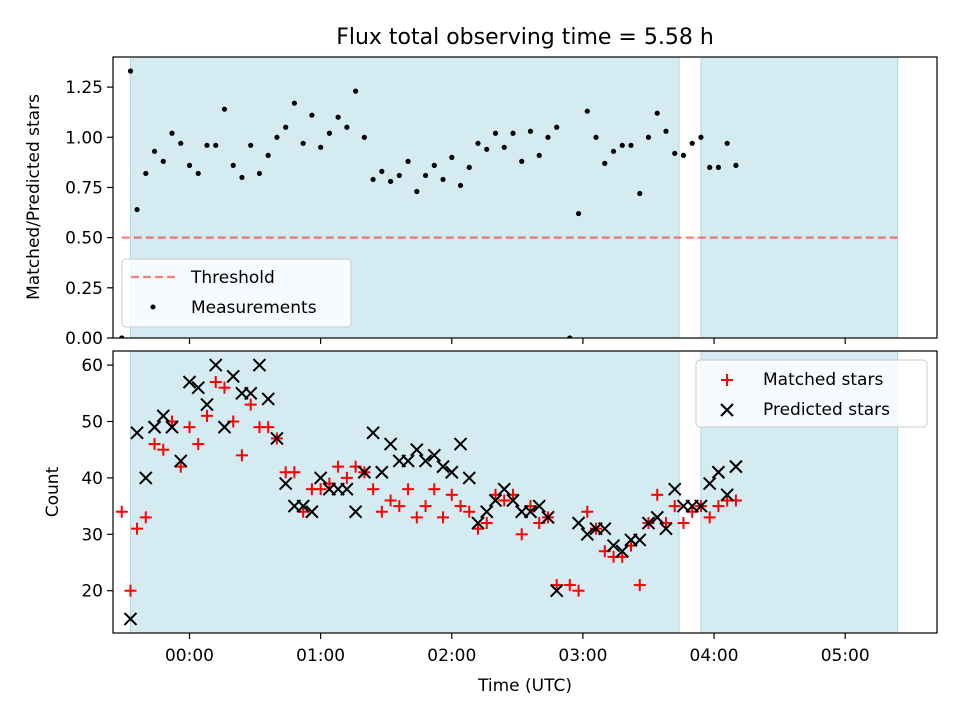 The image size is (960, 720). Describe the element at coordinates (823, 380) in the screenshot. I see `matched-legend-label: Matched stars` at that location.